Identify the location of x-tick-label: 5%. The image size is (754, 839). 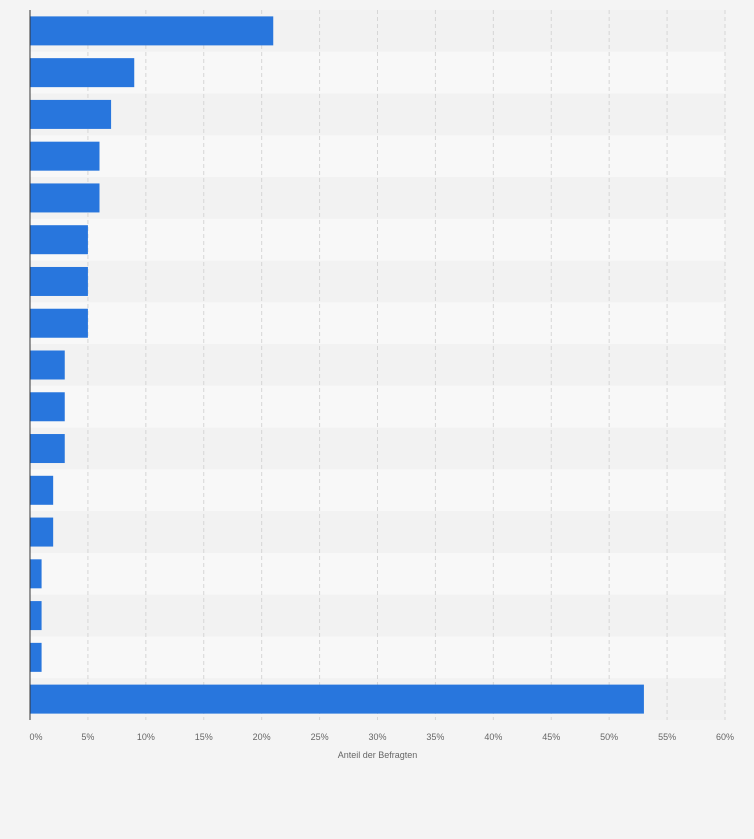
(87, 737).